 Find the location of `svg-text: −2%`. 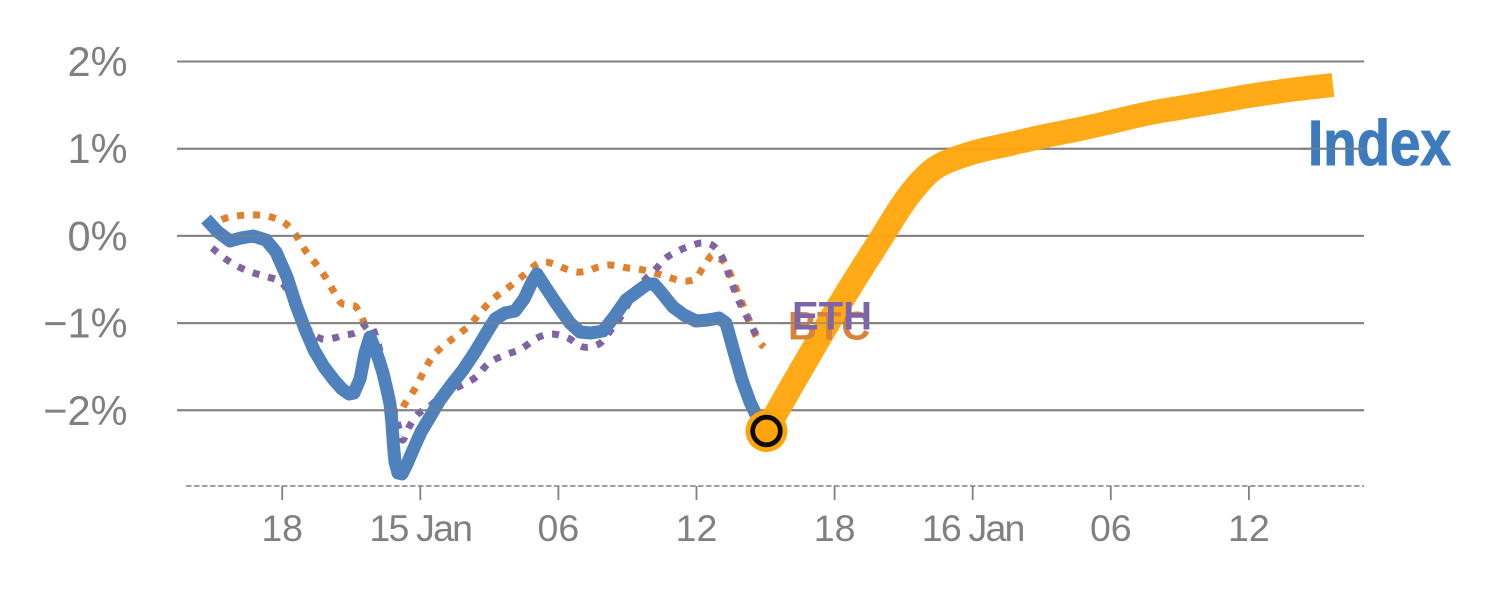

svg-text: −2% is located at coordinates (85, 410).